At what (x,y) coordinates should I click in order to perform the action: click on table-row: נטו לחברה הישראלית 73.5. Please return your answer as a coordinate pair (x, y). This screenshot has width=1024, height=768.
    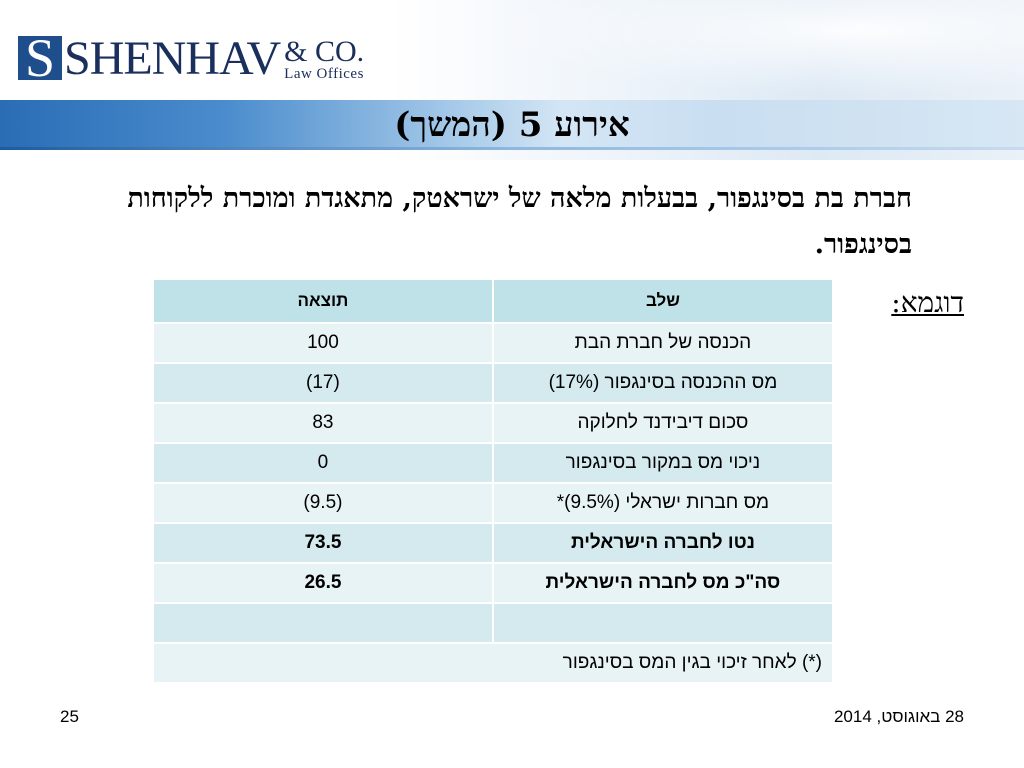
    Looking at the image, I should click on (493, 543).